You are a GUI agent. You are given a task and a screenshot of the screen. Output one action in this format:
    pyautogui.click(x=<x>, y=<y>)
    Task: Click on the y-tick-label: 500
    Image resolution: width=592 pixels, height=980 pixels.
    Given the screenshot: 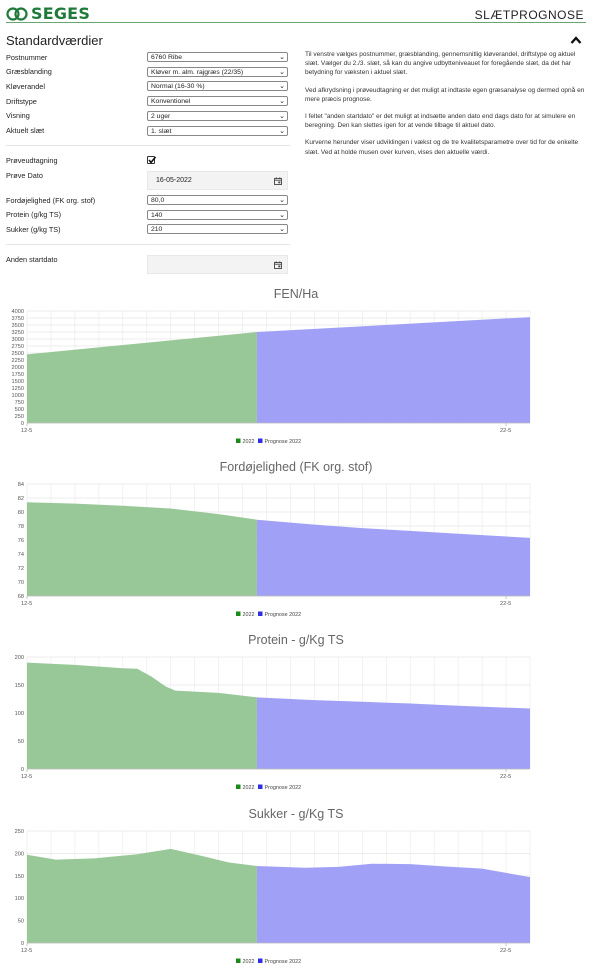 What is the action you would take?
    pyautogui.click(x=19, y=410)
    